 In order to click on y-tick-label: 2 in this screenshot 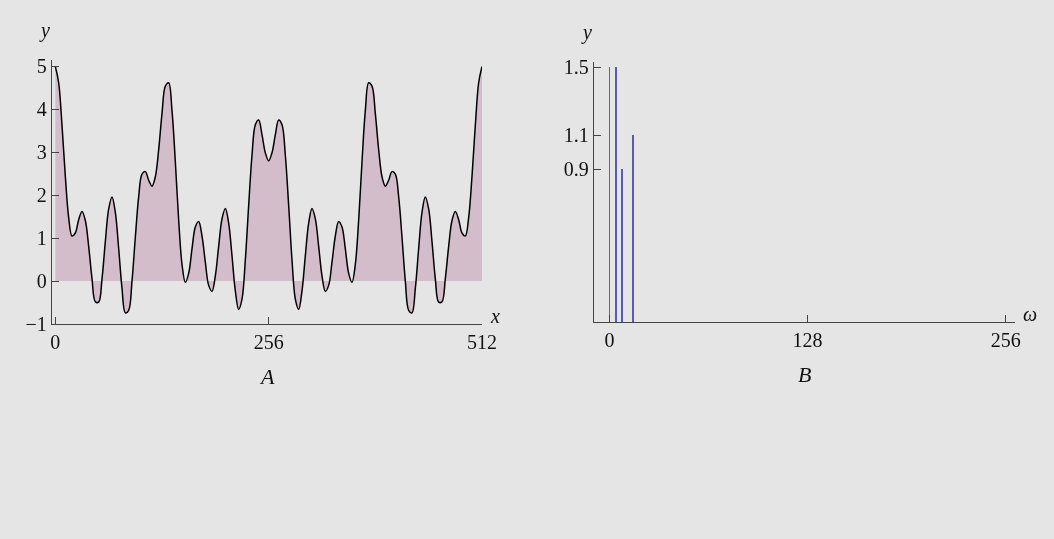, I will do `click(41, 195)`.